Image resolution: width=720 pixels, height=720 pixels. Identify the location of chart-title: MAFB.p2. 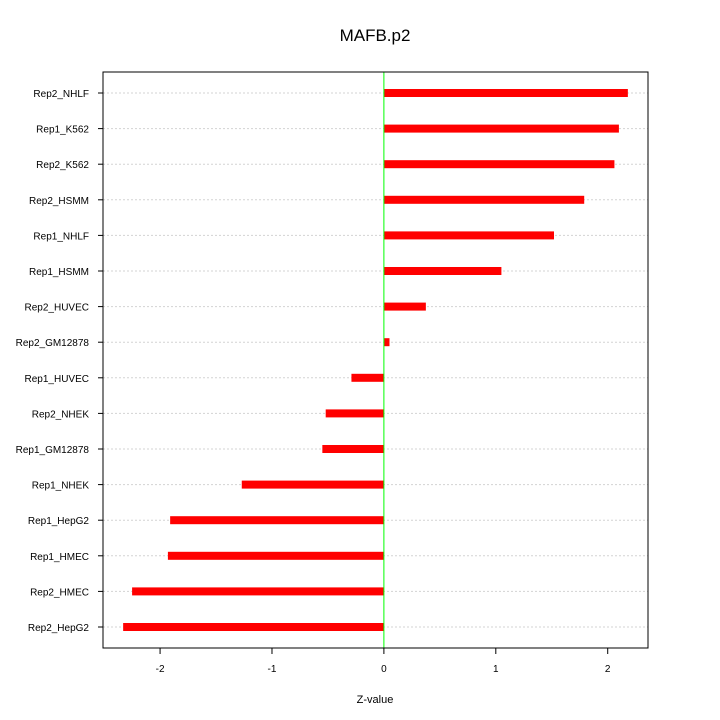
(375, 35).